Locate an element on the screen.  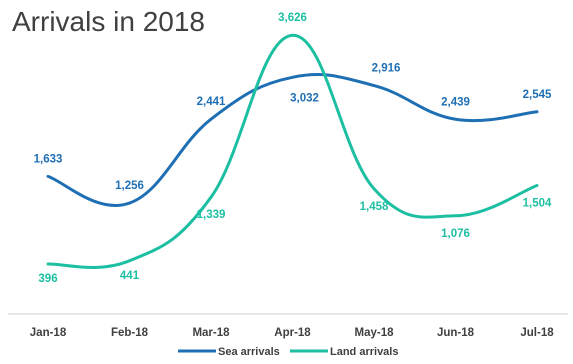
data-label: 1,504 is located at coordinates (537, 204).